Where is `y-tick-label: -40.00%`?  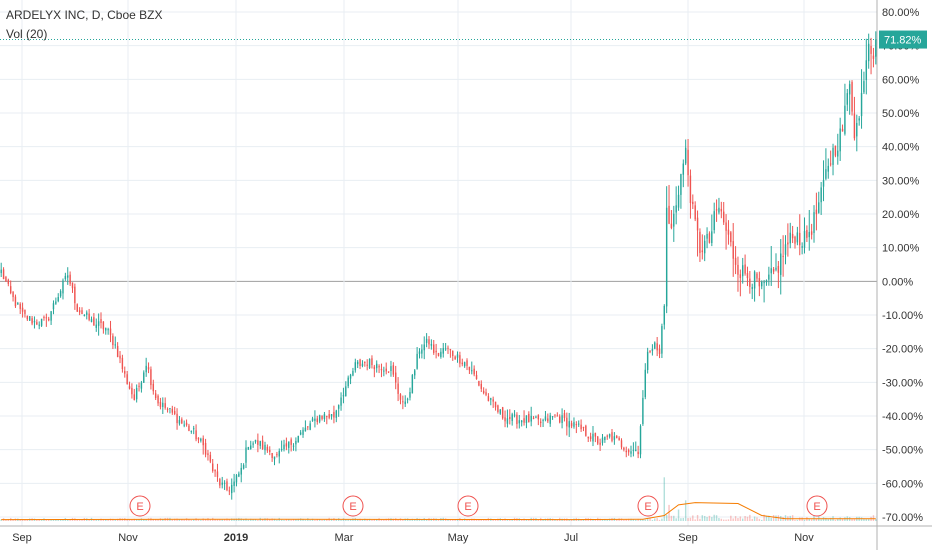
y-tick-label: -40.00% is located at coordinates (902, 417).